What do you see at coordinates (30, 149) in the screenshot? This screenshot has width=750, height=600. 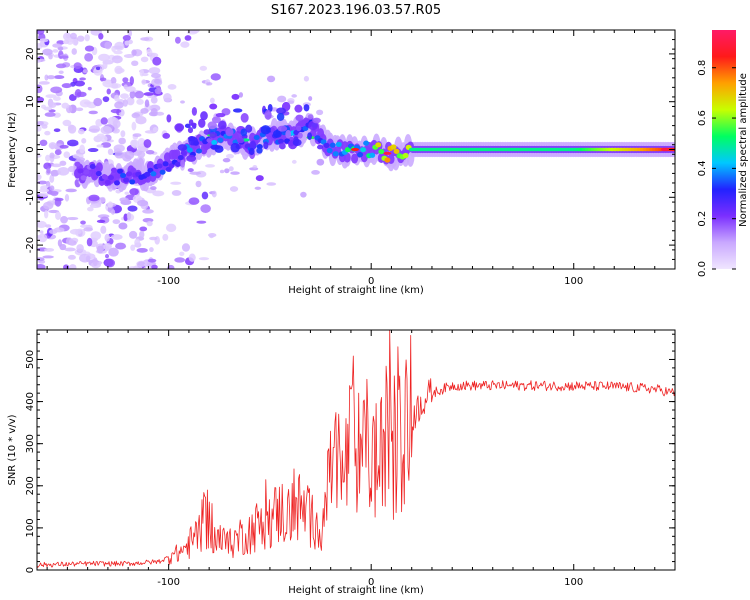 I see `y-tick-label: 0` at bounding box center [30, 149].